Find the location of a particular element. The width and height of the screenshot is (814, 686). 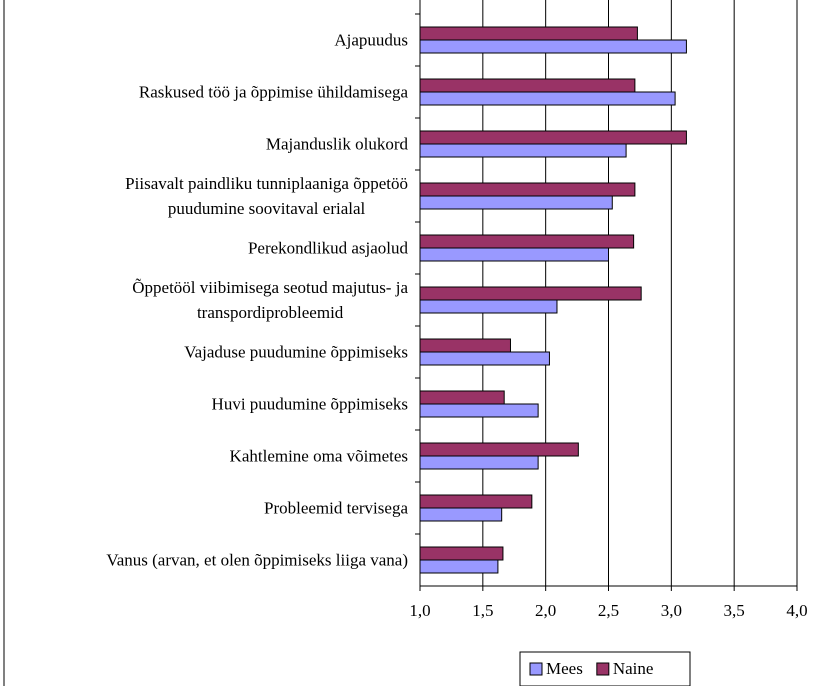

x-tick-label: 1,0 is located at coordinates (419, 610).